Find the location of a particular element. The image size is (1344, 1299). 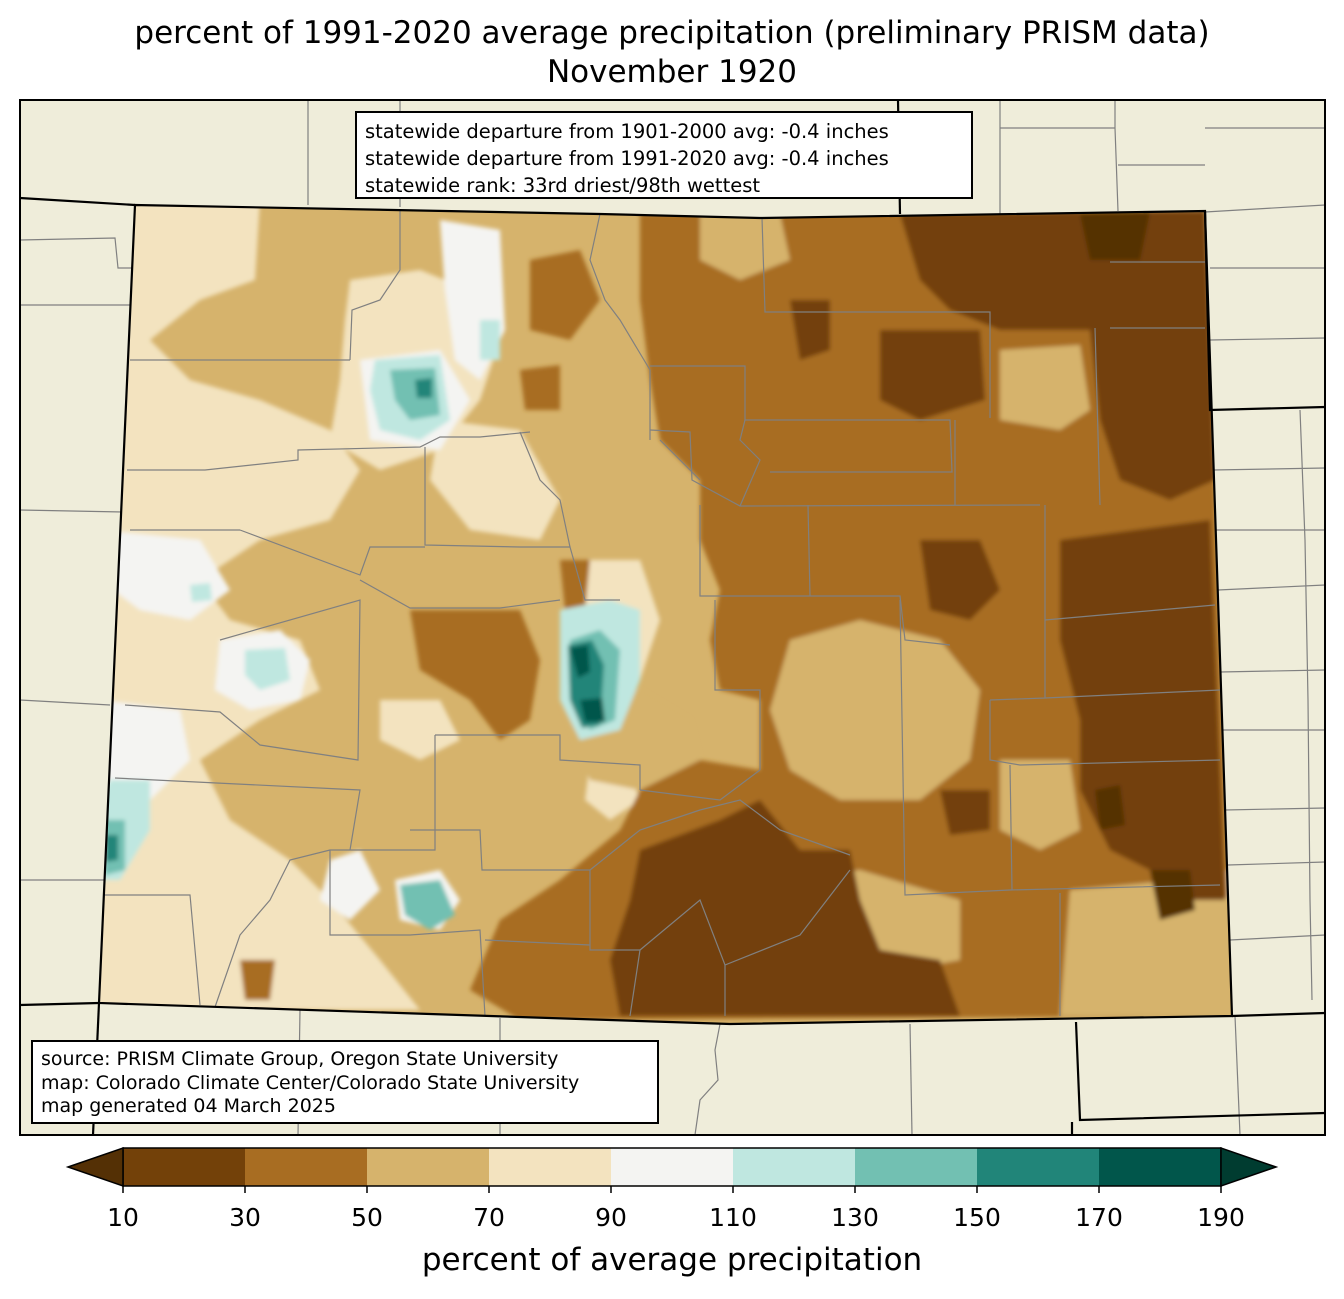

colorbar-over-arrow is located at coordinates (1249, 1167).